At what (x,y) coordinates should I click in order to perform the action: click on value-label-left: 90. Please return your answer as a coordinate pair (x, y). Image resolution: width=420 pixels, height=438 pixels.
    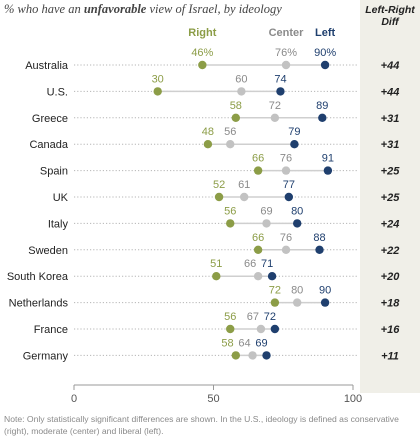
    Looking at the image, I should click on (325, 291).